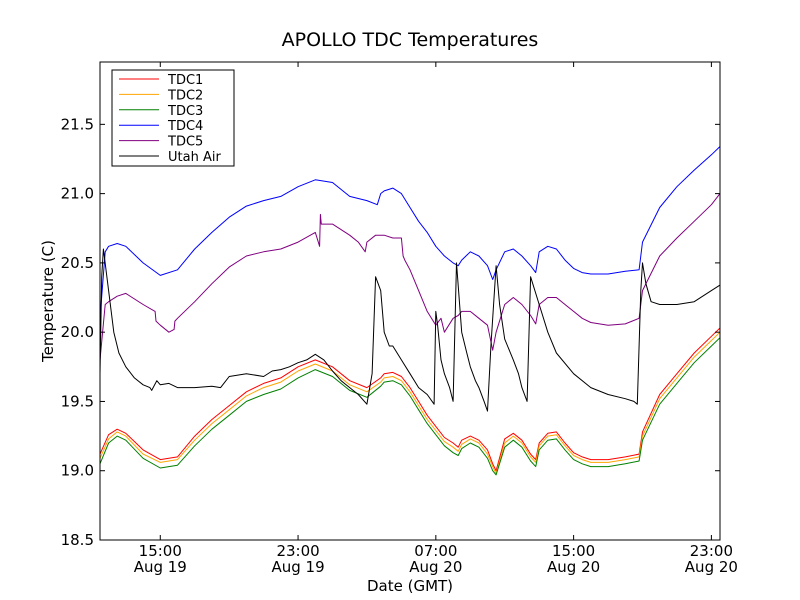  I want to click on y-axis-title: Temperature (C), so click(48, 301).